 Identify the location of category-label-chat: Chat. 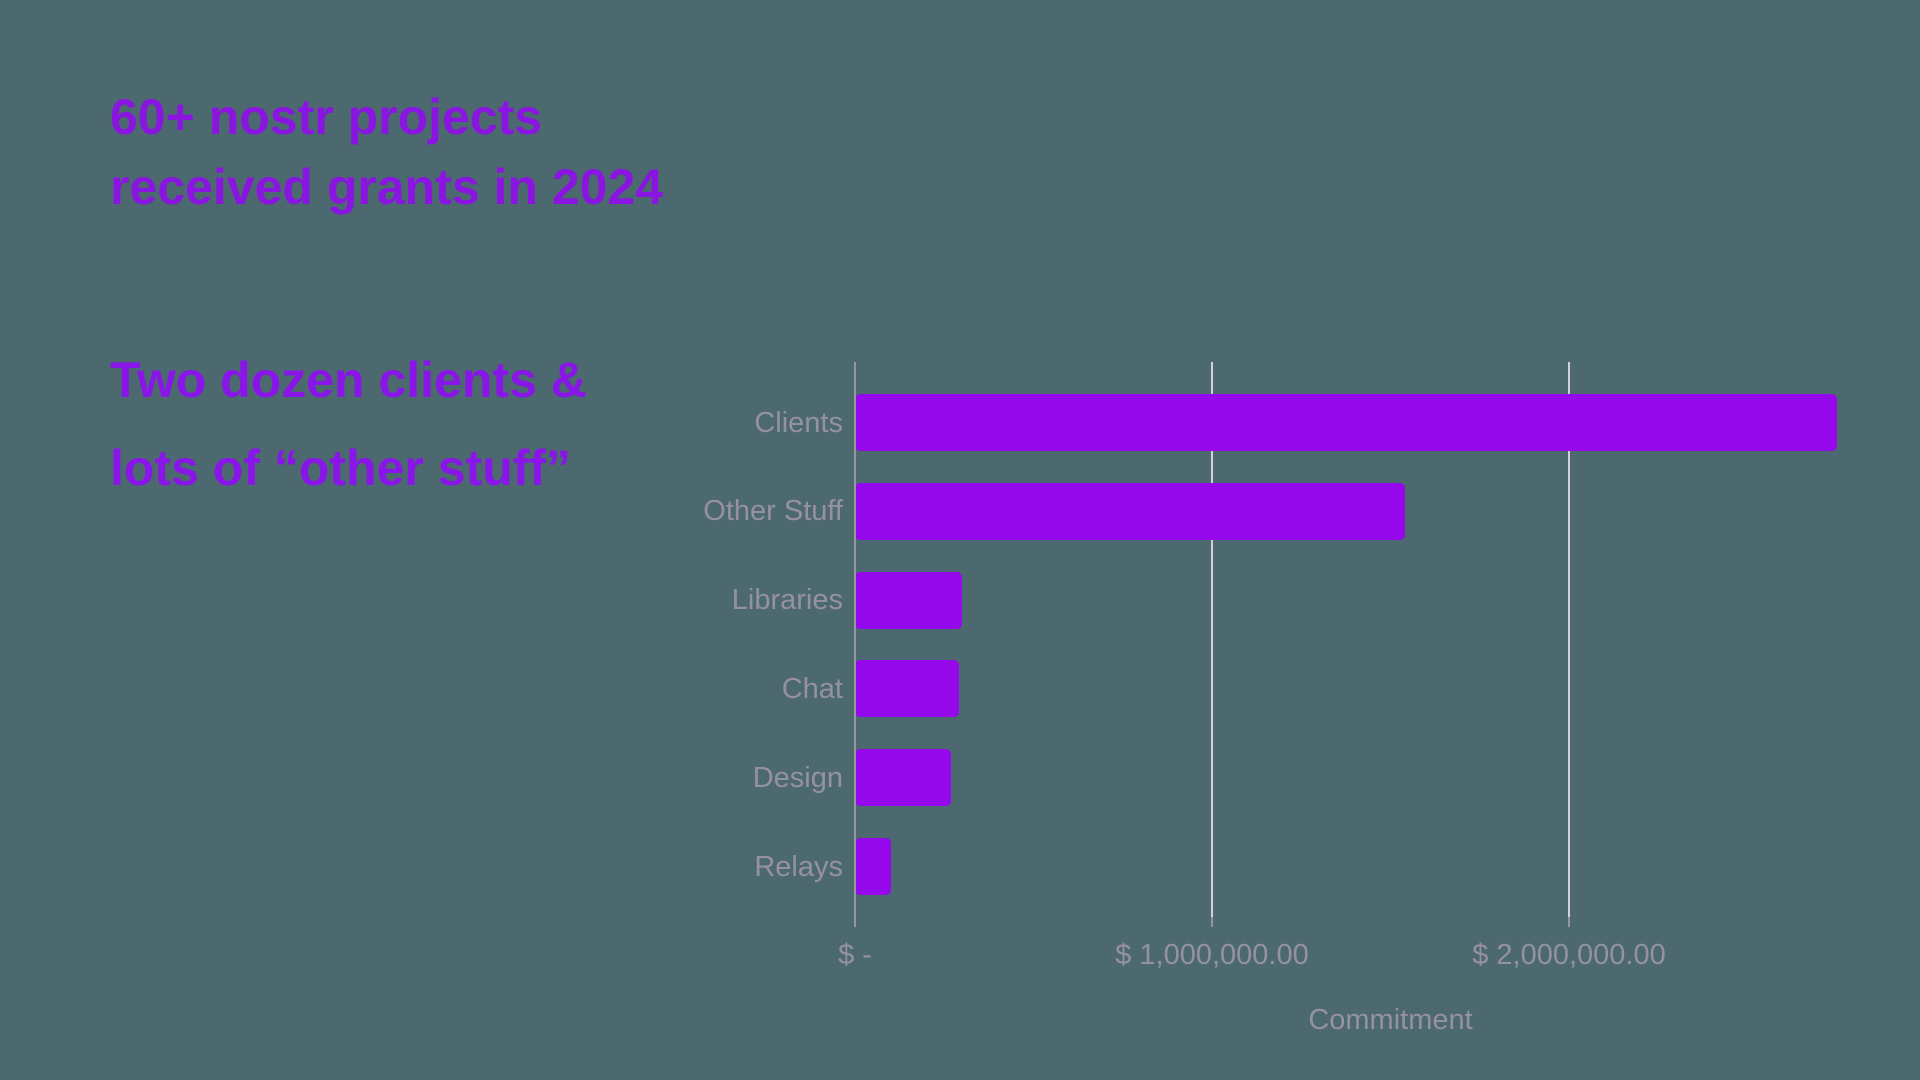
(812, 688).